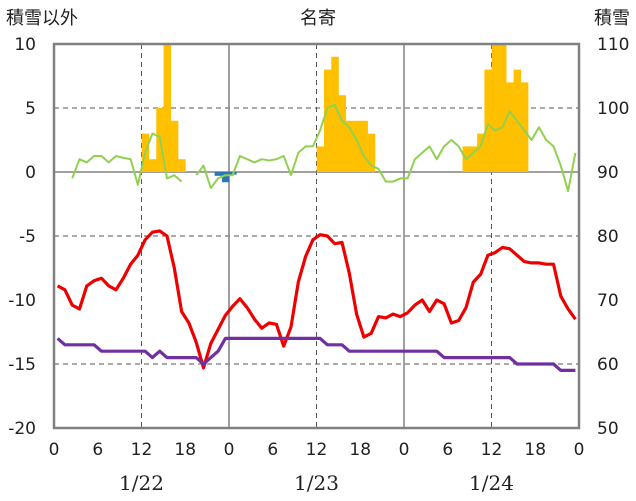 This screenshot has height=501, width=636. I want to click on day-label: 1/24, so click(491, 483).